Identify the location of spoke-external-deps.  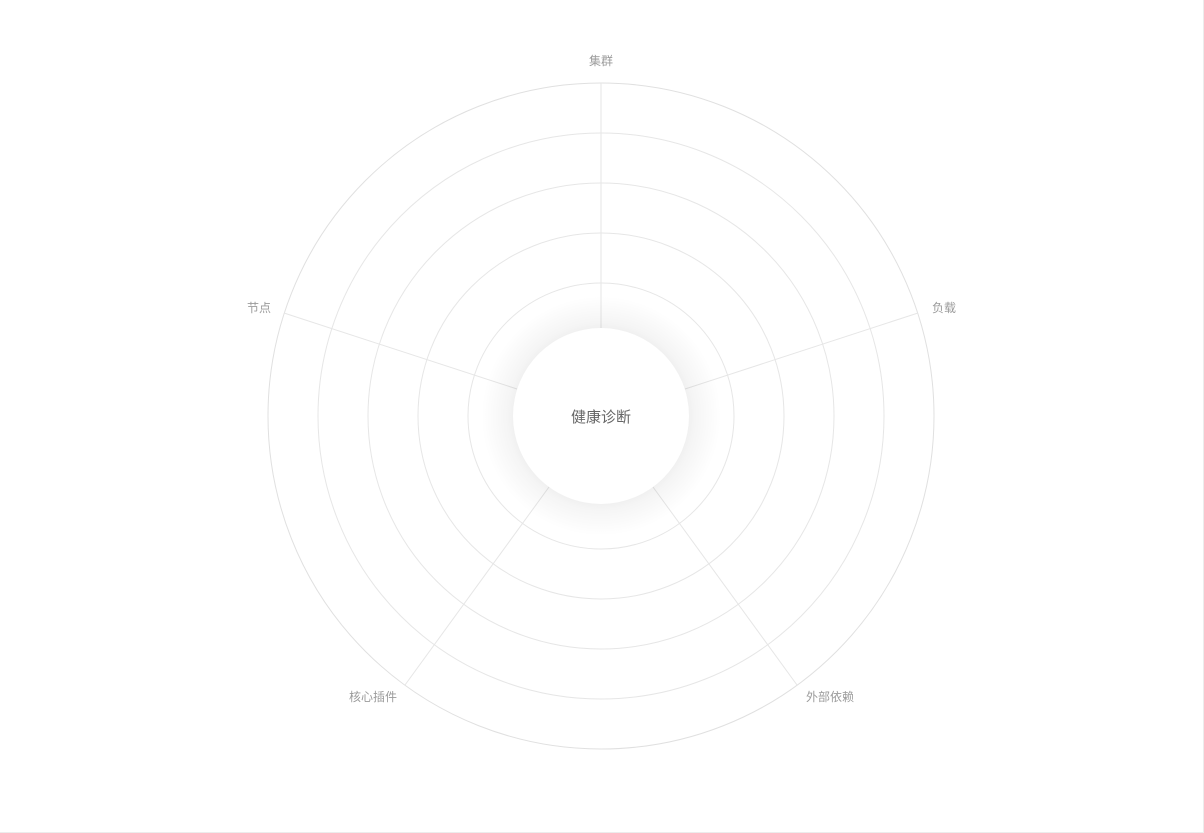
(725, 586).